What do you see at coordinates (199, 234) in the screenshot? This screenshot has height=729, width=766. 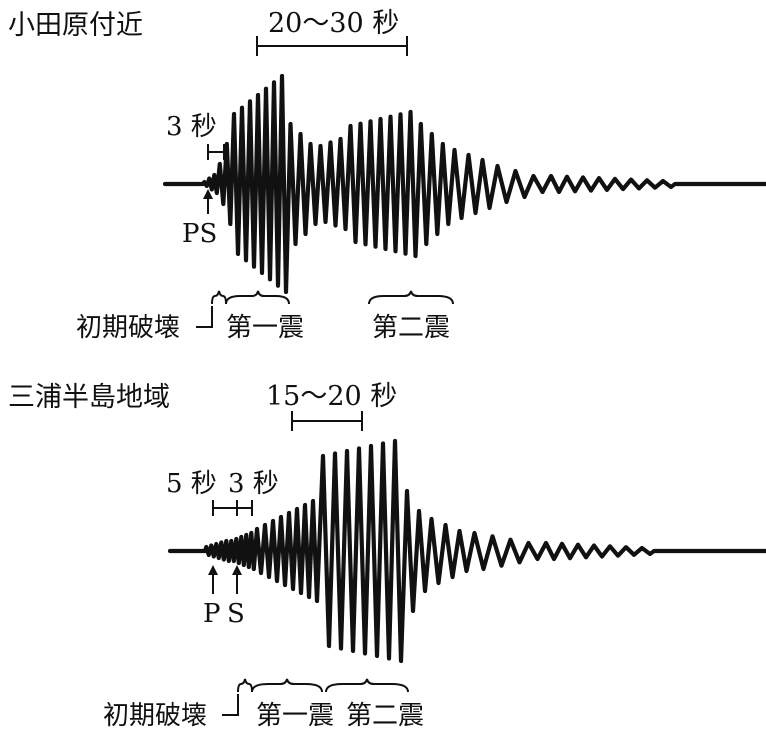 I see `ps-label: PS` at bounding box center [199, 234].